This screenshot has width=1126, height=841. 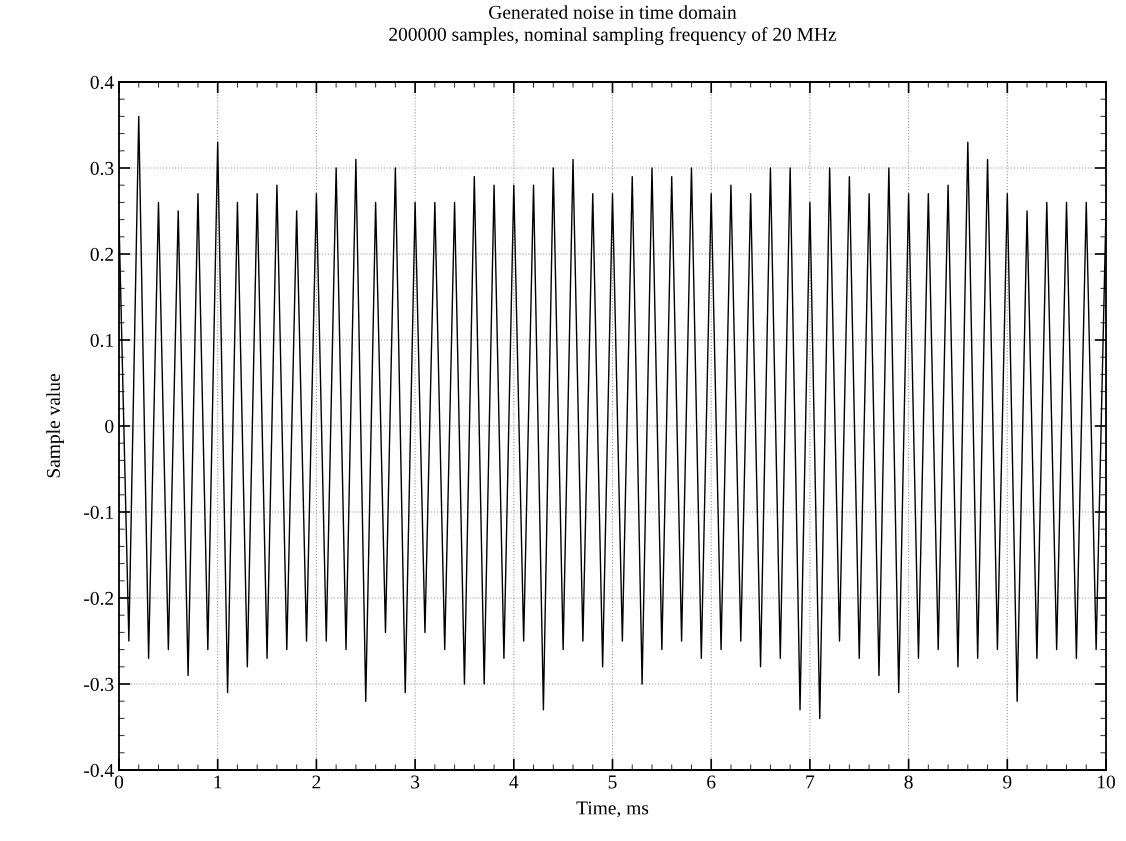 What do you see at coordinates (99, 598) in the screenshot?
I see `y-tick-label: -0.2` at bounding box center [99, 598].